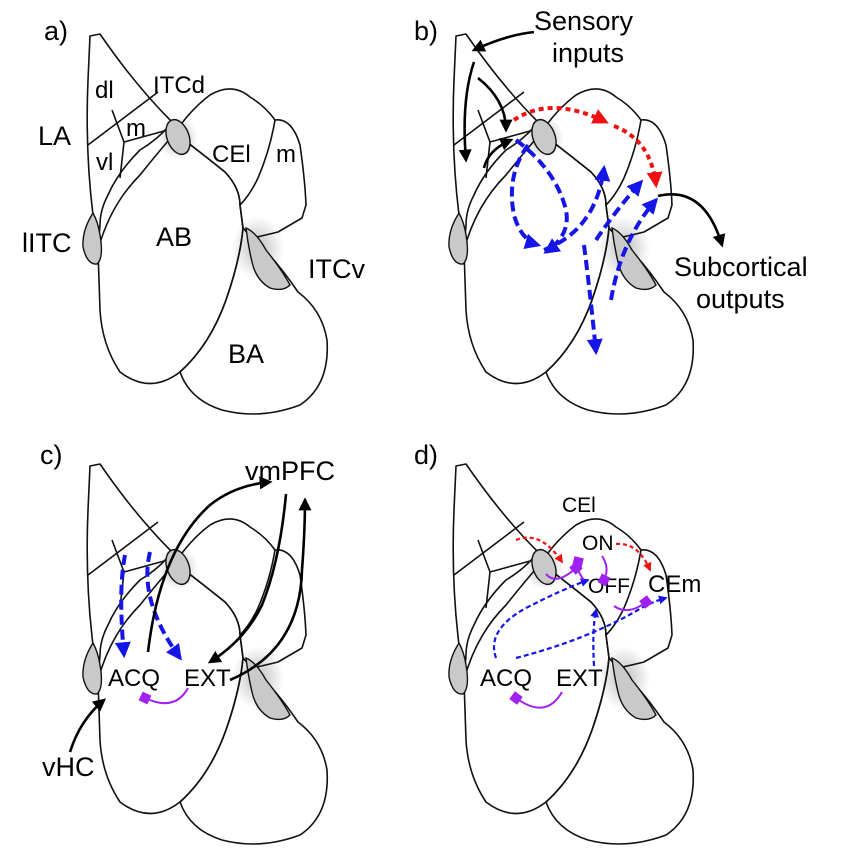 Image resolution: width=846 pixels, height=868 pixels. Describe the element at coordinates (134, 678) in the screenshot. I see `acq-label: ACQ` at that location.